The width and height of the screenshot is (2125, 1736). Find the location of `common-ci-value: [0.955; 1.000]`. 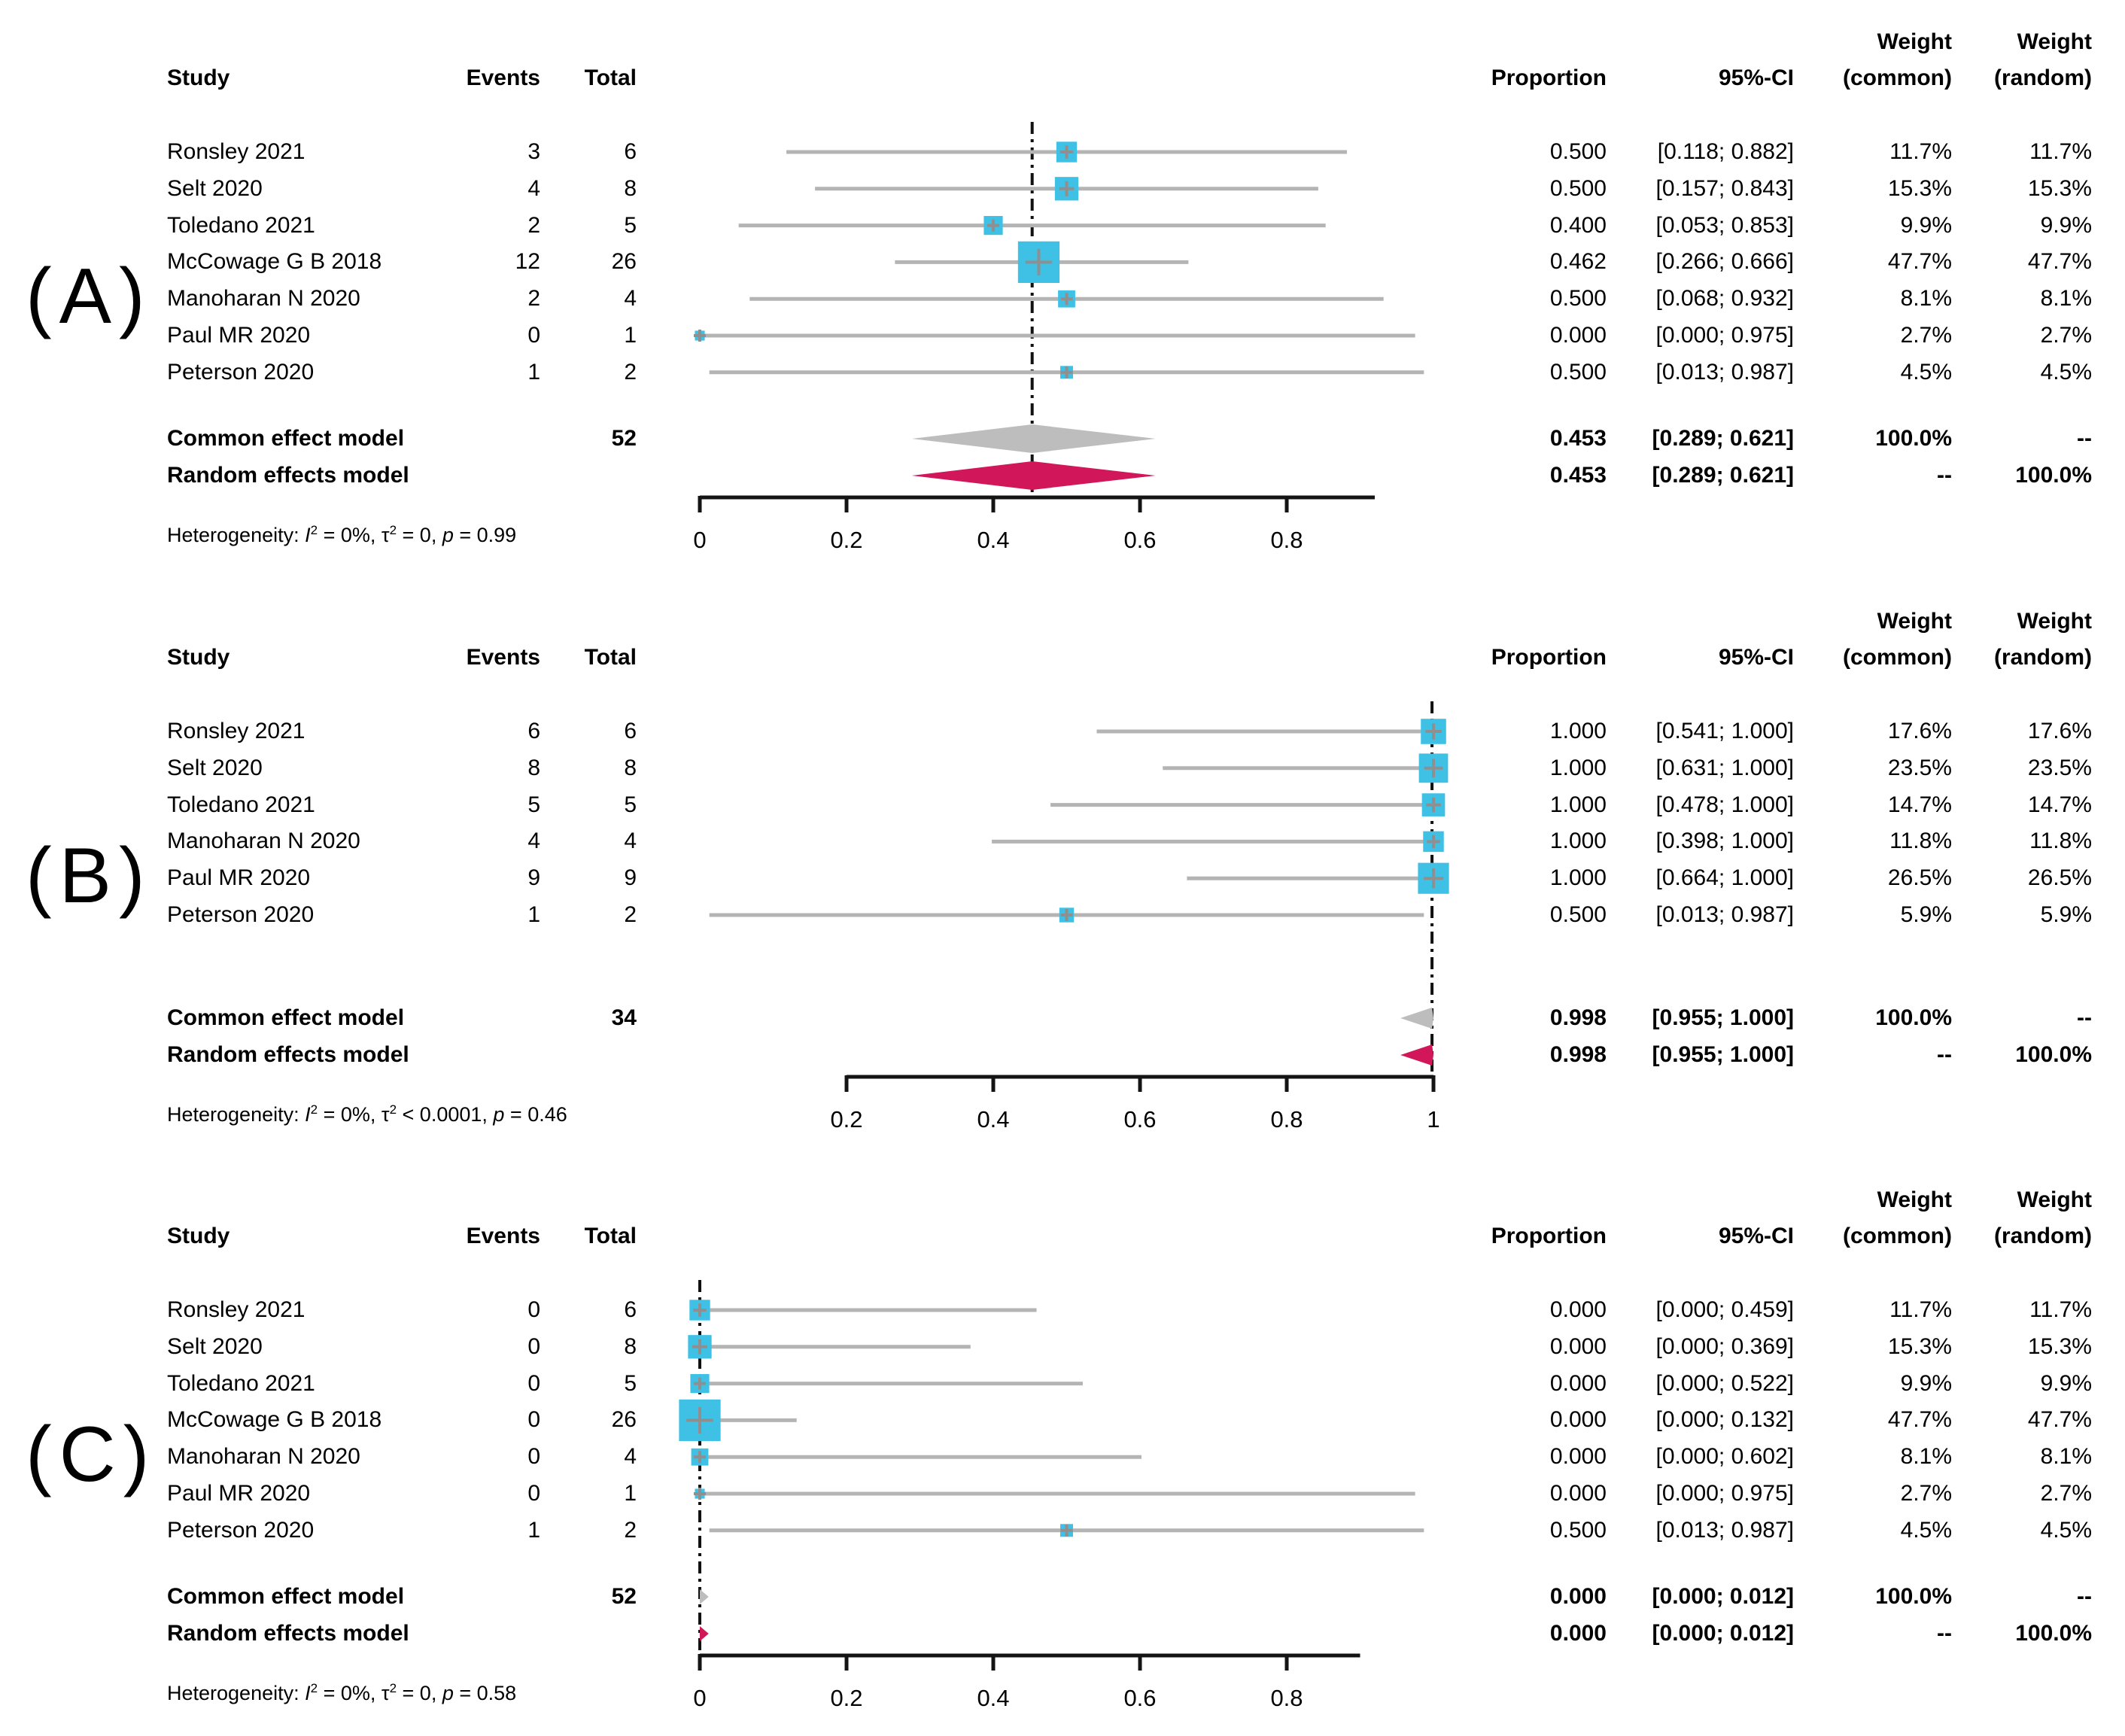

common-ci-value: [0.955; 1.000] is located at coordinates (1723, 1017).